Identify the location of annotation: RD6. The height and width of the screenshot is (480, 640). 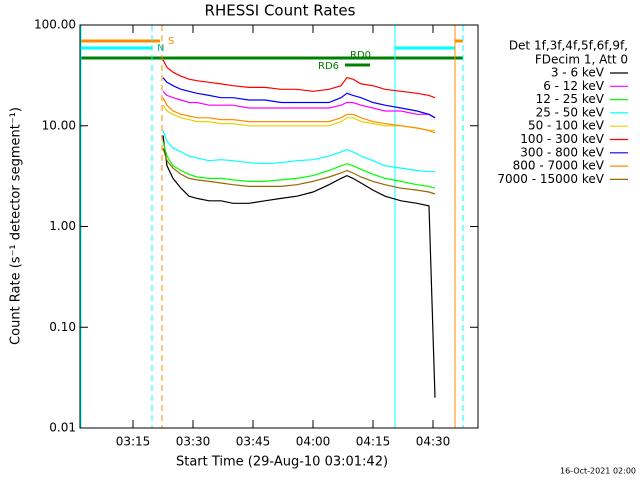
(328, 66).